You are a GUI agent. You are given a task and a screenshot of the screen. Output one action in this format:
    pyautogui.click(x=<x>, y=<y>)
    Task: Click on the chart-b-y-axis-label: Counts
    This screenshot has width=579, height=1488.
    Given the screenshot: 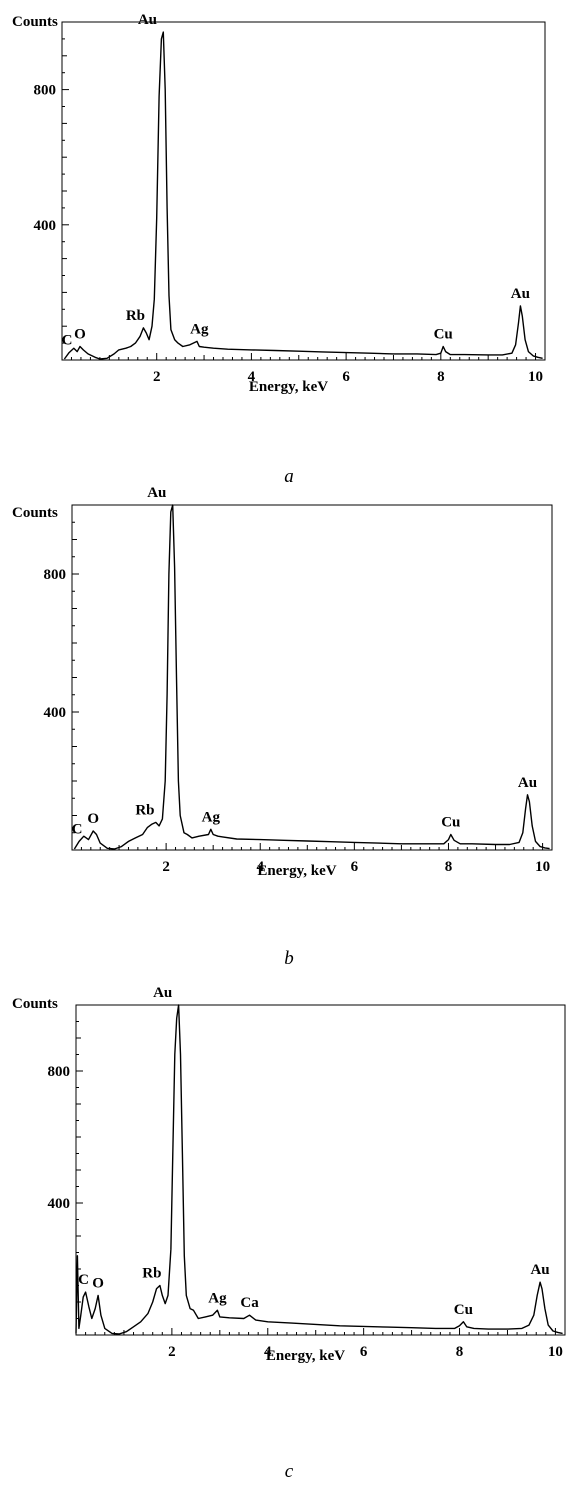 What is the action you would take?
    pyautogui.click(x=35, y=513)
    